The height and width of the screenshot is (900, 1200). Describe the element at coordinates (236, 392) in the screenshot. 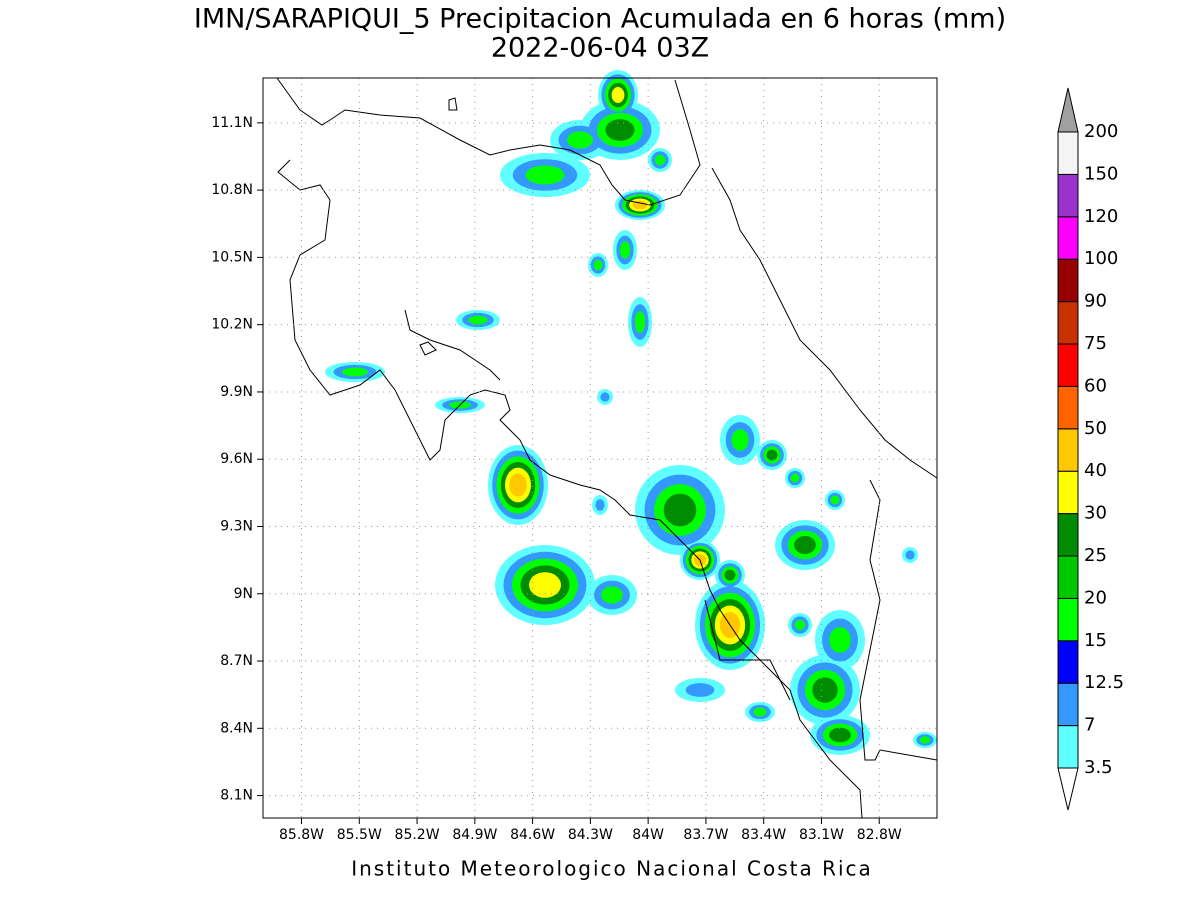

I see `y-tick-label: 9.9N` at that location.